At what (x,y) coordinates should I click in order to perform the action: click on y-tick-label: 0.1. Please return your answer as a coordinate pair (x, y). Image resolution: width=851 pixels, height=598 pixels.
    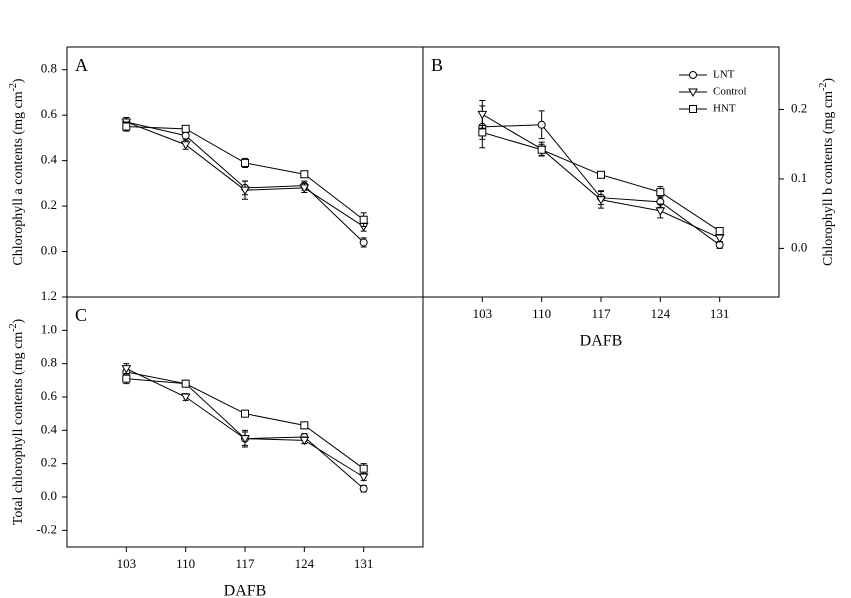
    Looking at the image, I should click on (799, 177).